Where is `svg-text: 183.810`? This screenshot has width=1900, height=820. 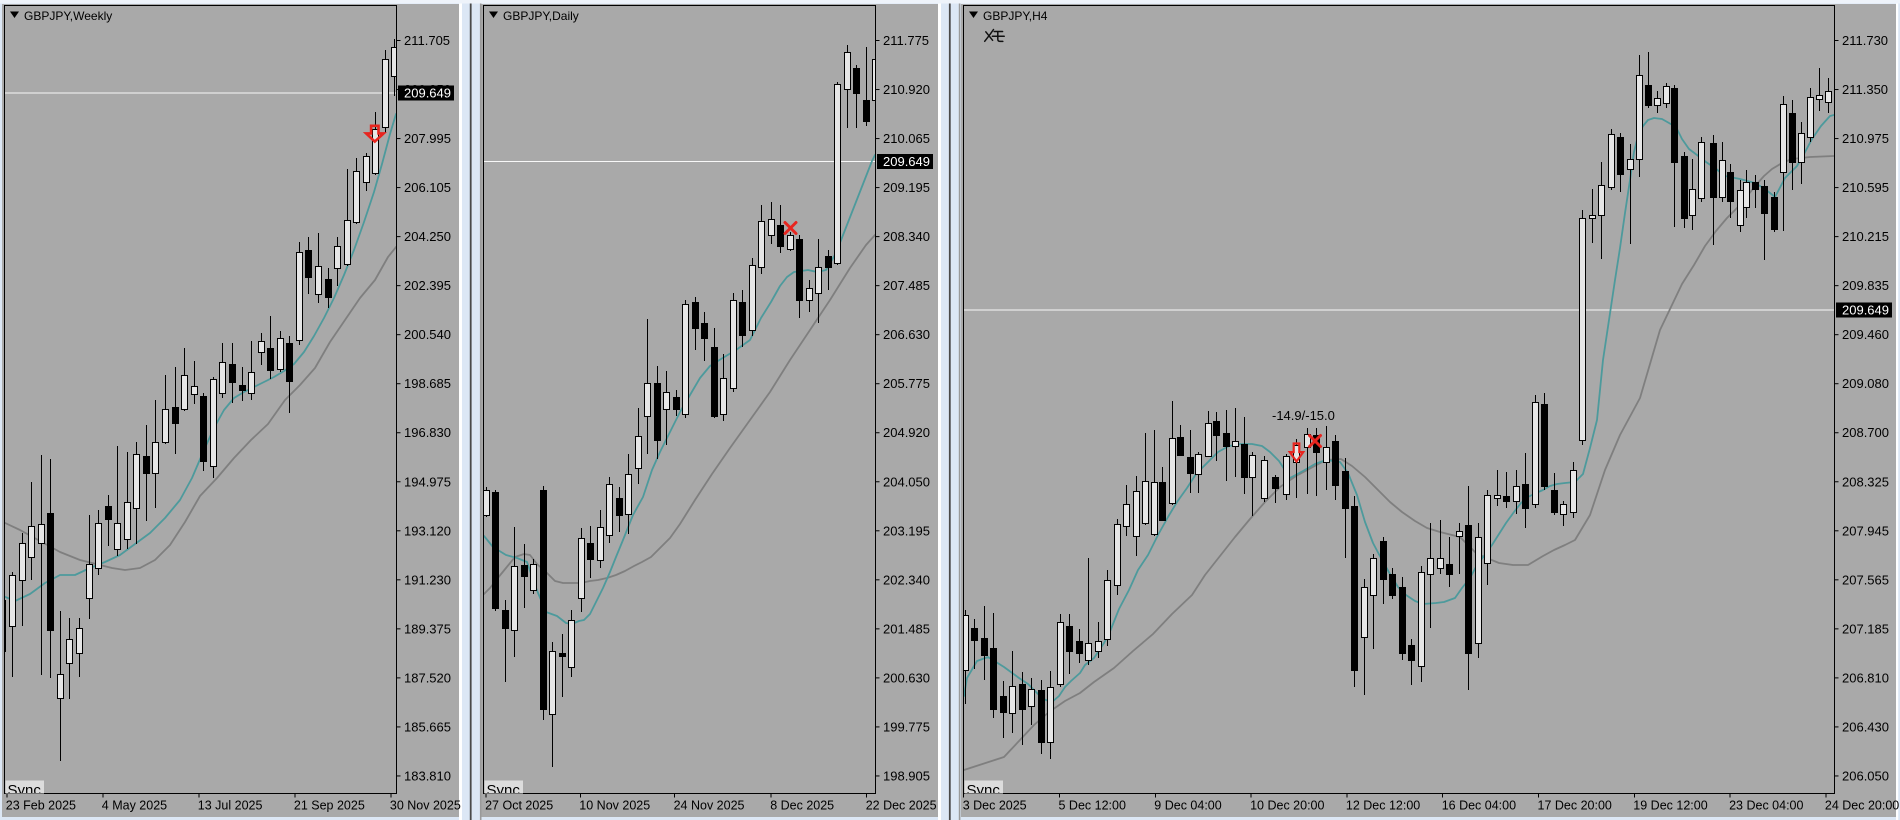
svg-text: 183.810 is located at coordinates (427, 775).